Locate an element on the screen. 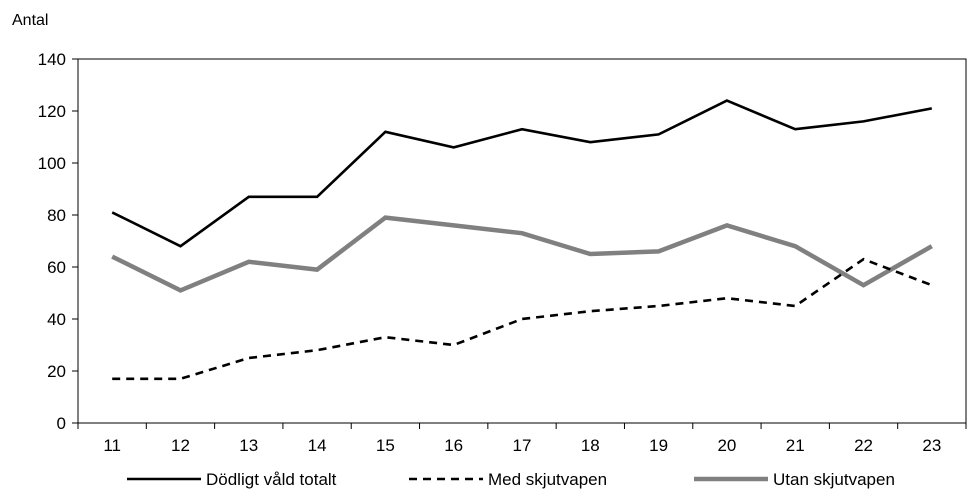  y-tick-label: 100 is located at coordinates (52, 163).